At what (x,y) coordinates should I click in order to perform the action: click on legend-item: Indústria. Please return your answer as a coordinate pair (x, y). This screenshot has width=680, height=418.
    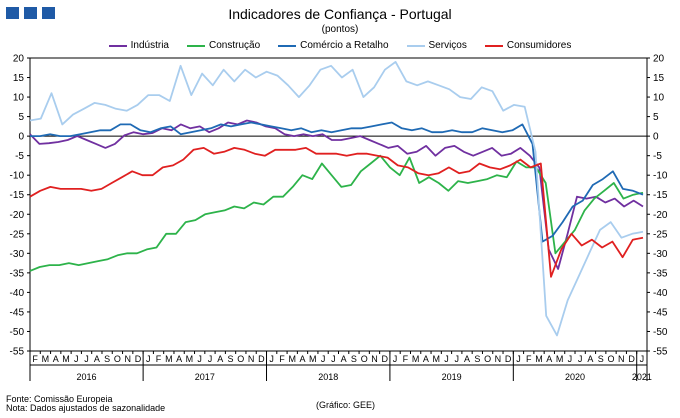
    Looking at the image, I should click on (138, 45).